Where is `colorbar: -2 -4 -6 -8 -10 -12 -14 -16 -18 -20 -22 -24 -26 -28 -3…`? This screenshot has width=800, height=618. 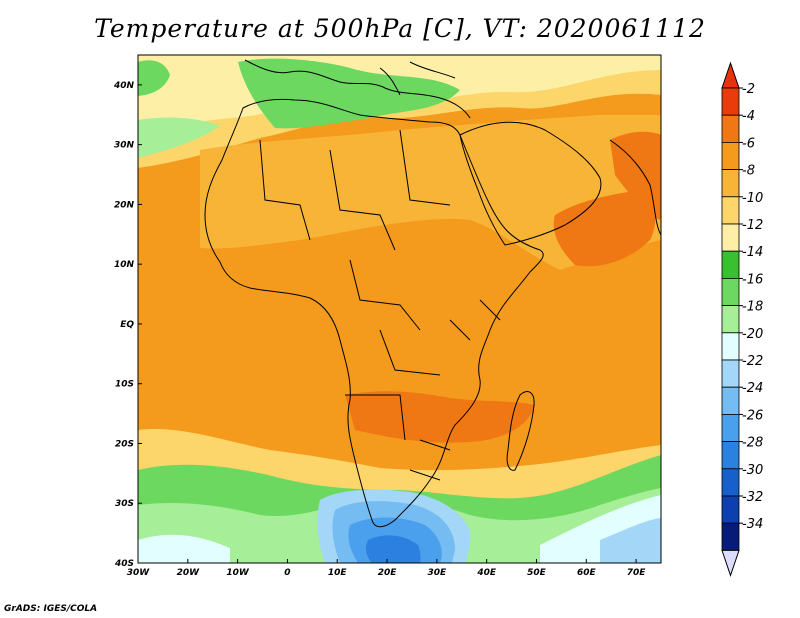
colorbar: -2 -4 -6 -8 -10 -12 -14 -16 -18 -20 -22 -24 -26 -28 -3… is located at coordinates (742, 319).